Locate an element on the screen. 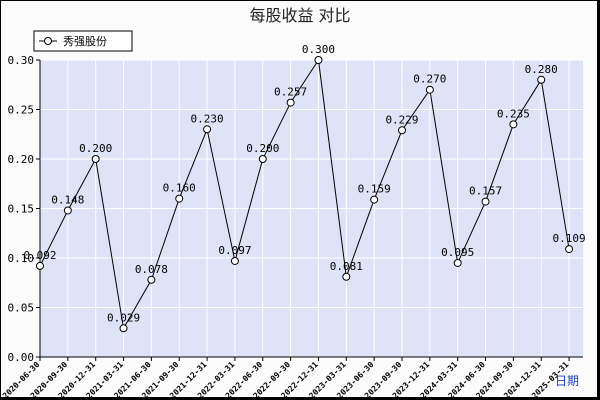  data-label: 0.109 is located at coordinates (569, 238).